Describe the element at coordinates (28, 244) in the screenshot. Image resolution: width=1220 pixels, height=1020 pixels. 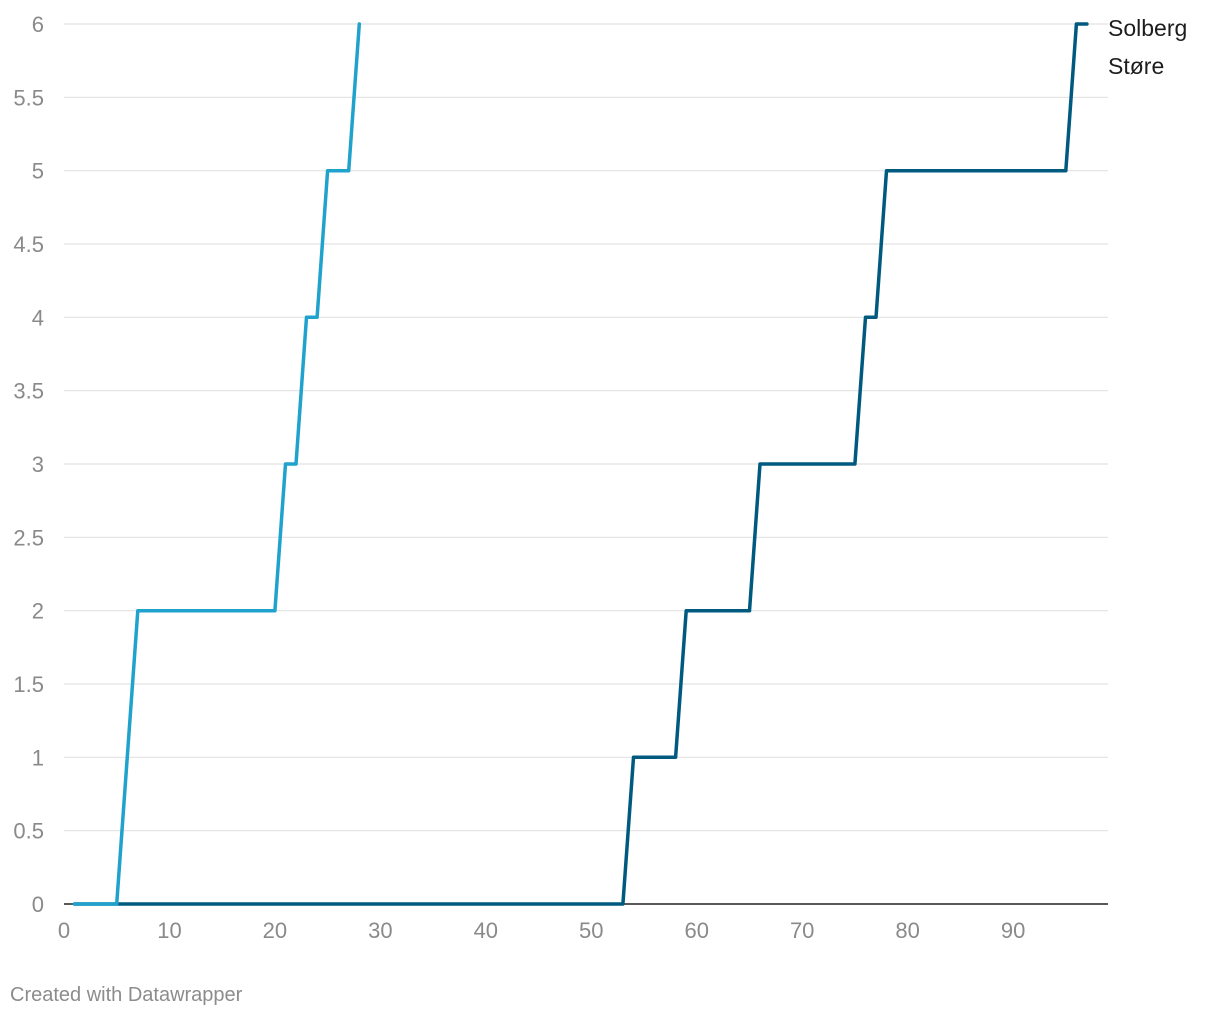
I see `y-tick-label: 4.5` at that location.